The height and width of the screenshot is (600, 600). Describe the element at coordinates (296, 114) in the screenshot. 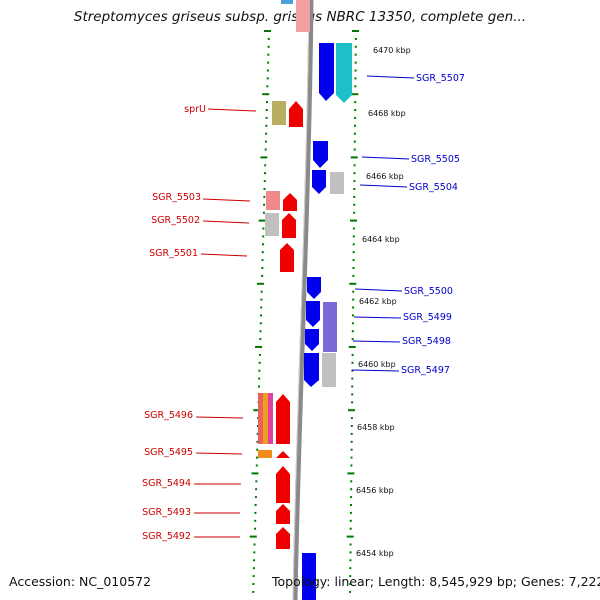

I see `gene-sprU-neighbor` at that location.